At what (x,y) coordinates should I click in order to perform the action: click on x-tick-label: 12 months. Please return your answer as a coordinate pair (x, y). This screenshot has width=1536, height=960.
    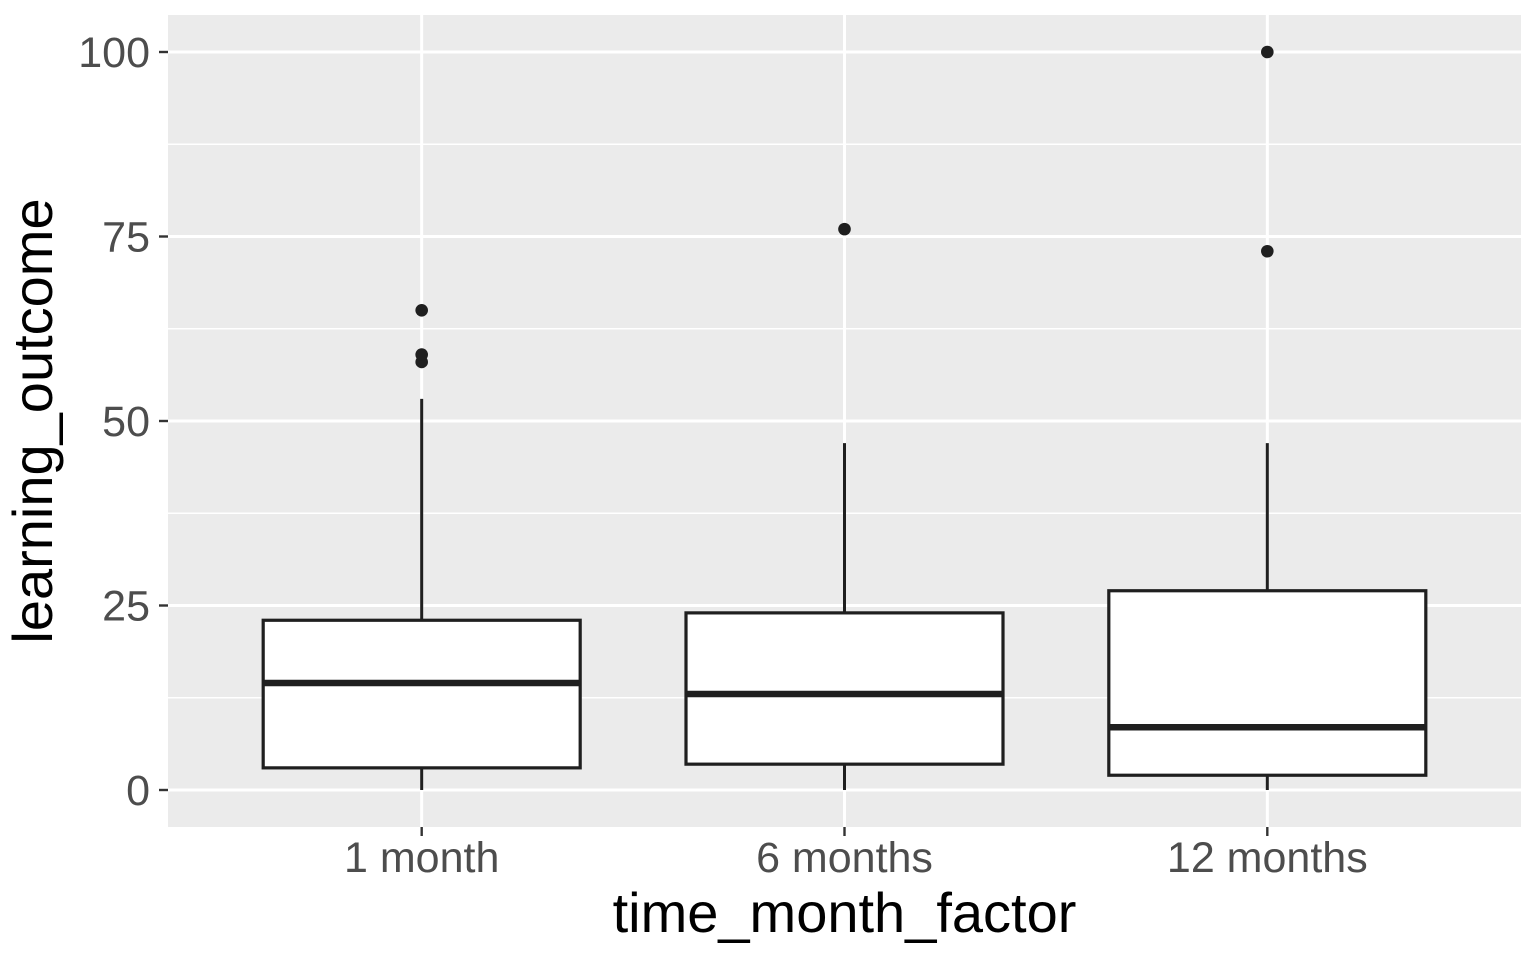
    Looking at the image, I should click on (1267, 858).